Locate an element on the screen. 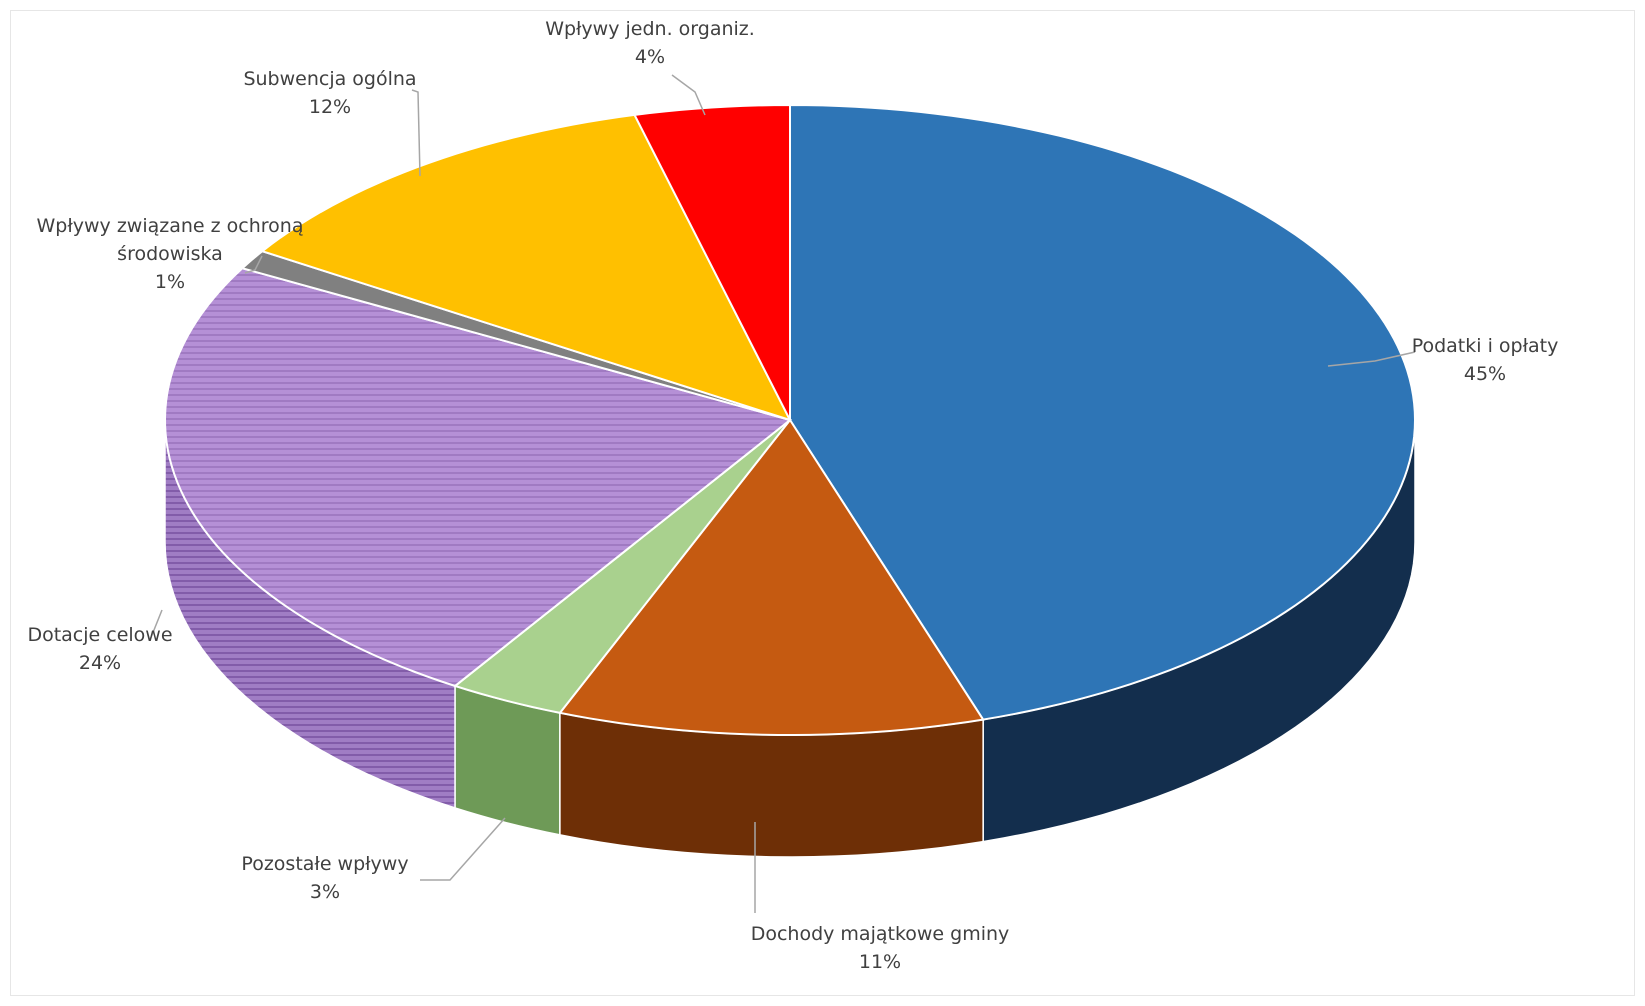  pie-slice-wplywy-jedn-organiz is located at coordinates (712, 262).